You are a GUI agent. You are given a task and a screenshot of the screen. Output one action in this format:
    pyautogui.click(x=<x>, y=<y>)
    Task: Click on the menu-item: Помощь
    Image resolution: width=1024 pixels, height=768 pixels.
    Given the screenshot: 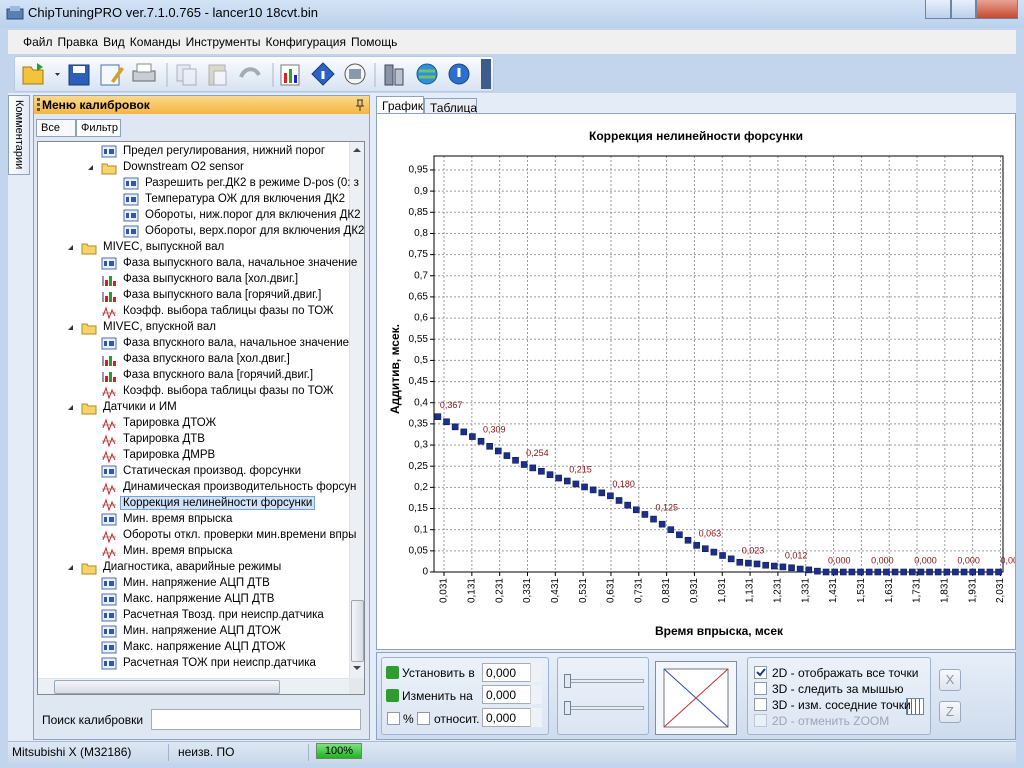 What is the action you would take?
    pyautogui.click(x=374, y=42)
    